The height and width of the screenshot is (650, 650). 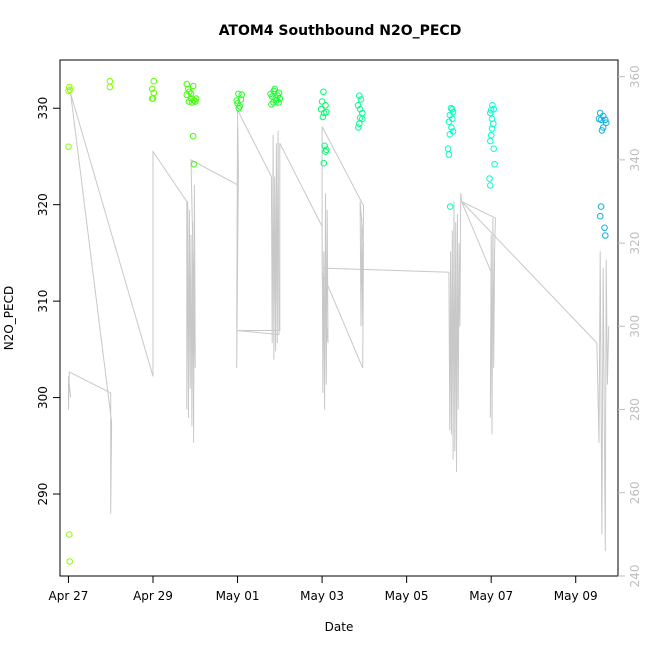 I want to click on y2-tick-label: 340, so click(x=635, y=159).